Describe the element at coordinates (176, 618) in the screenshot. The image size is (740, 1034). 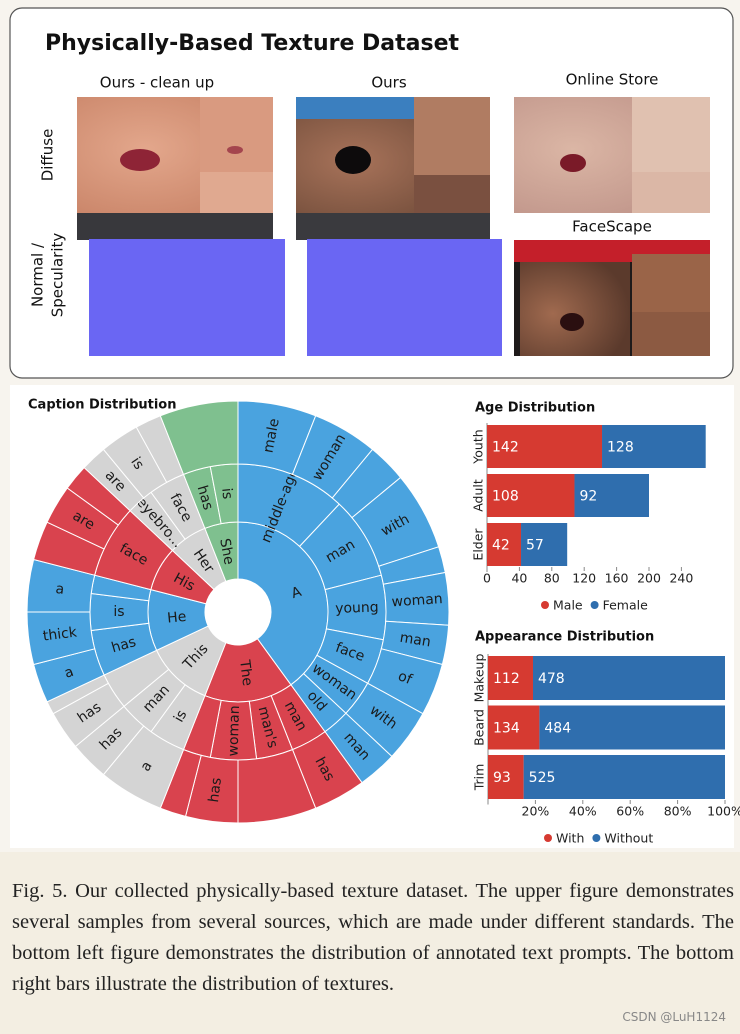
I see `sunburst-label: He` at that location.